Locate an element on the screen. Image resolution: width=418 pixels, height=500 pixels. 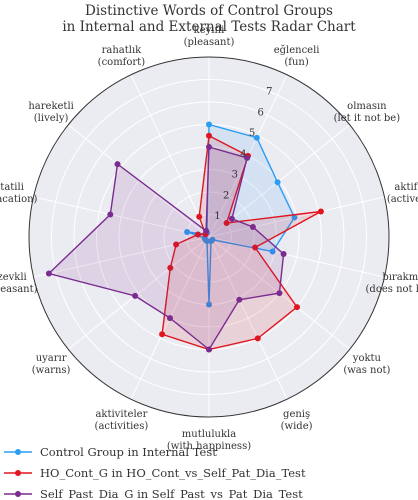
axis-label-1: eğlenceli(fun) is located at coordinates (297, 56).